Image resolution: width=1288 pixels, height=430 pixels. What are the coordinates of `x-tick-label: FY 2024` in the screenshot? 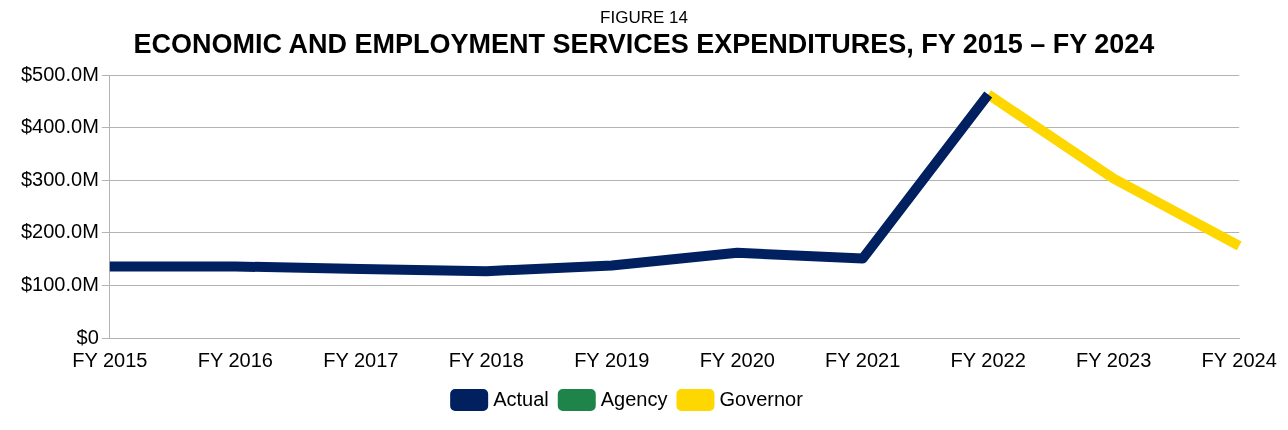 It's located at (1239, 359).